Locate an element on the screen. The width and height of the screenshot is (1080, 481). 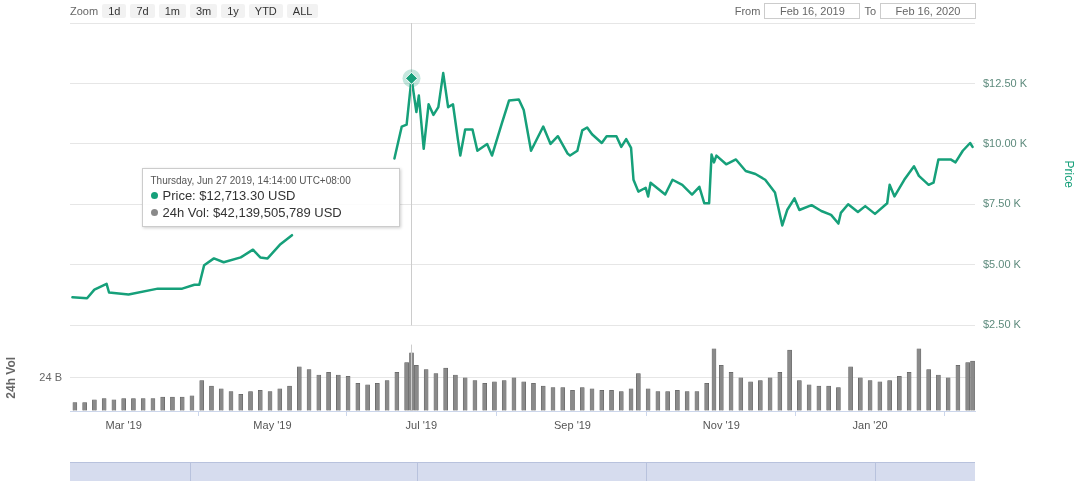
annotation: 24h Vol: $42,139,505,789 USD is located at coordinates (252, 213).